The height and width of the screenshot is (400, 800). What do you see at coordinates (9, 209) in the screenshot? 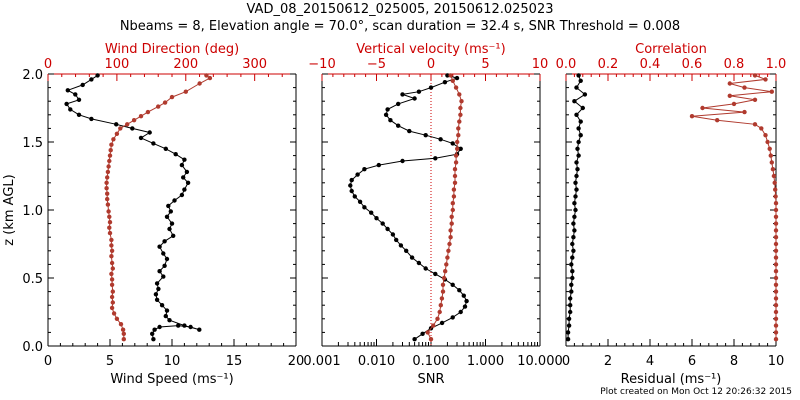
I see `y-axis-label: z (km AGL)` at bounding box center [9, 209].